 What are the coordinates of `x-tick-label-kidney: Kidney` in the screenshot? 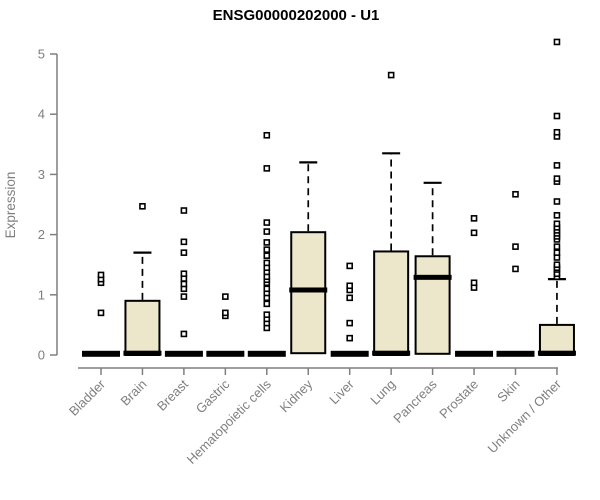 It's located at (296, 395).